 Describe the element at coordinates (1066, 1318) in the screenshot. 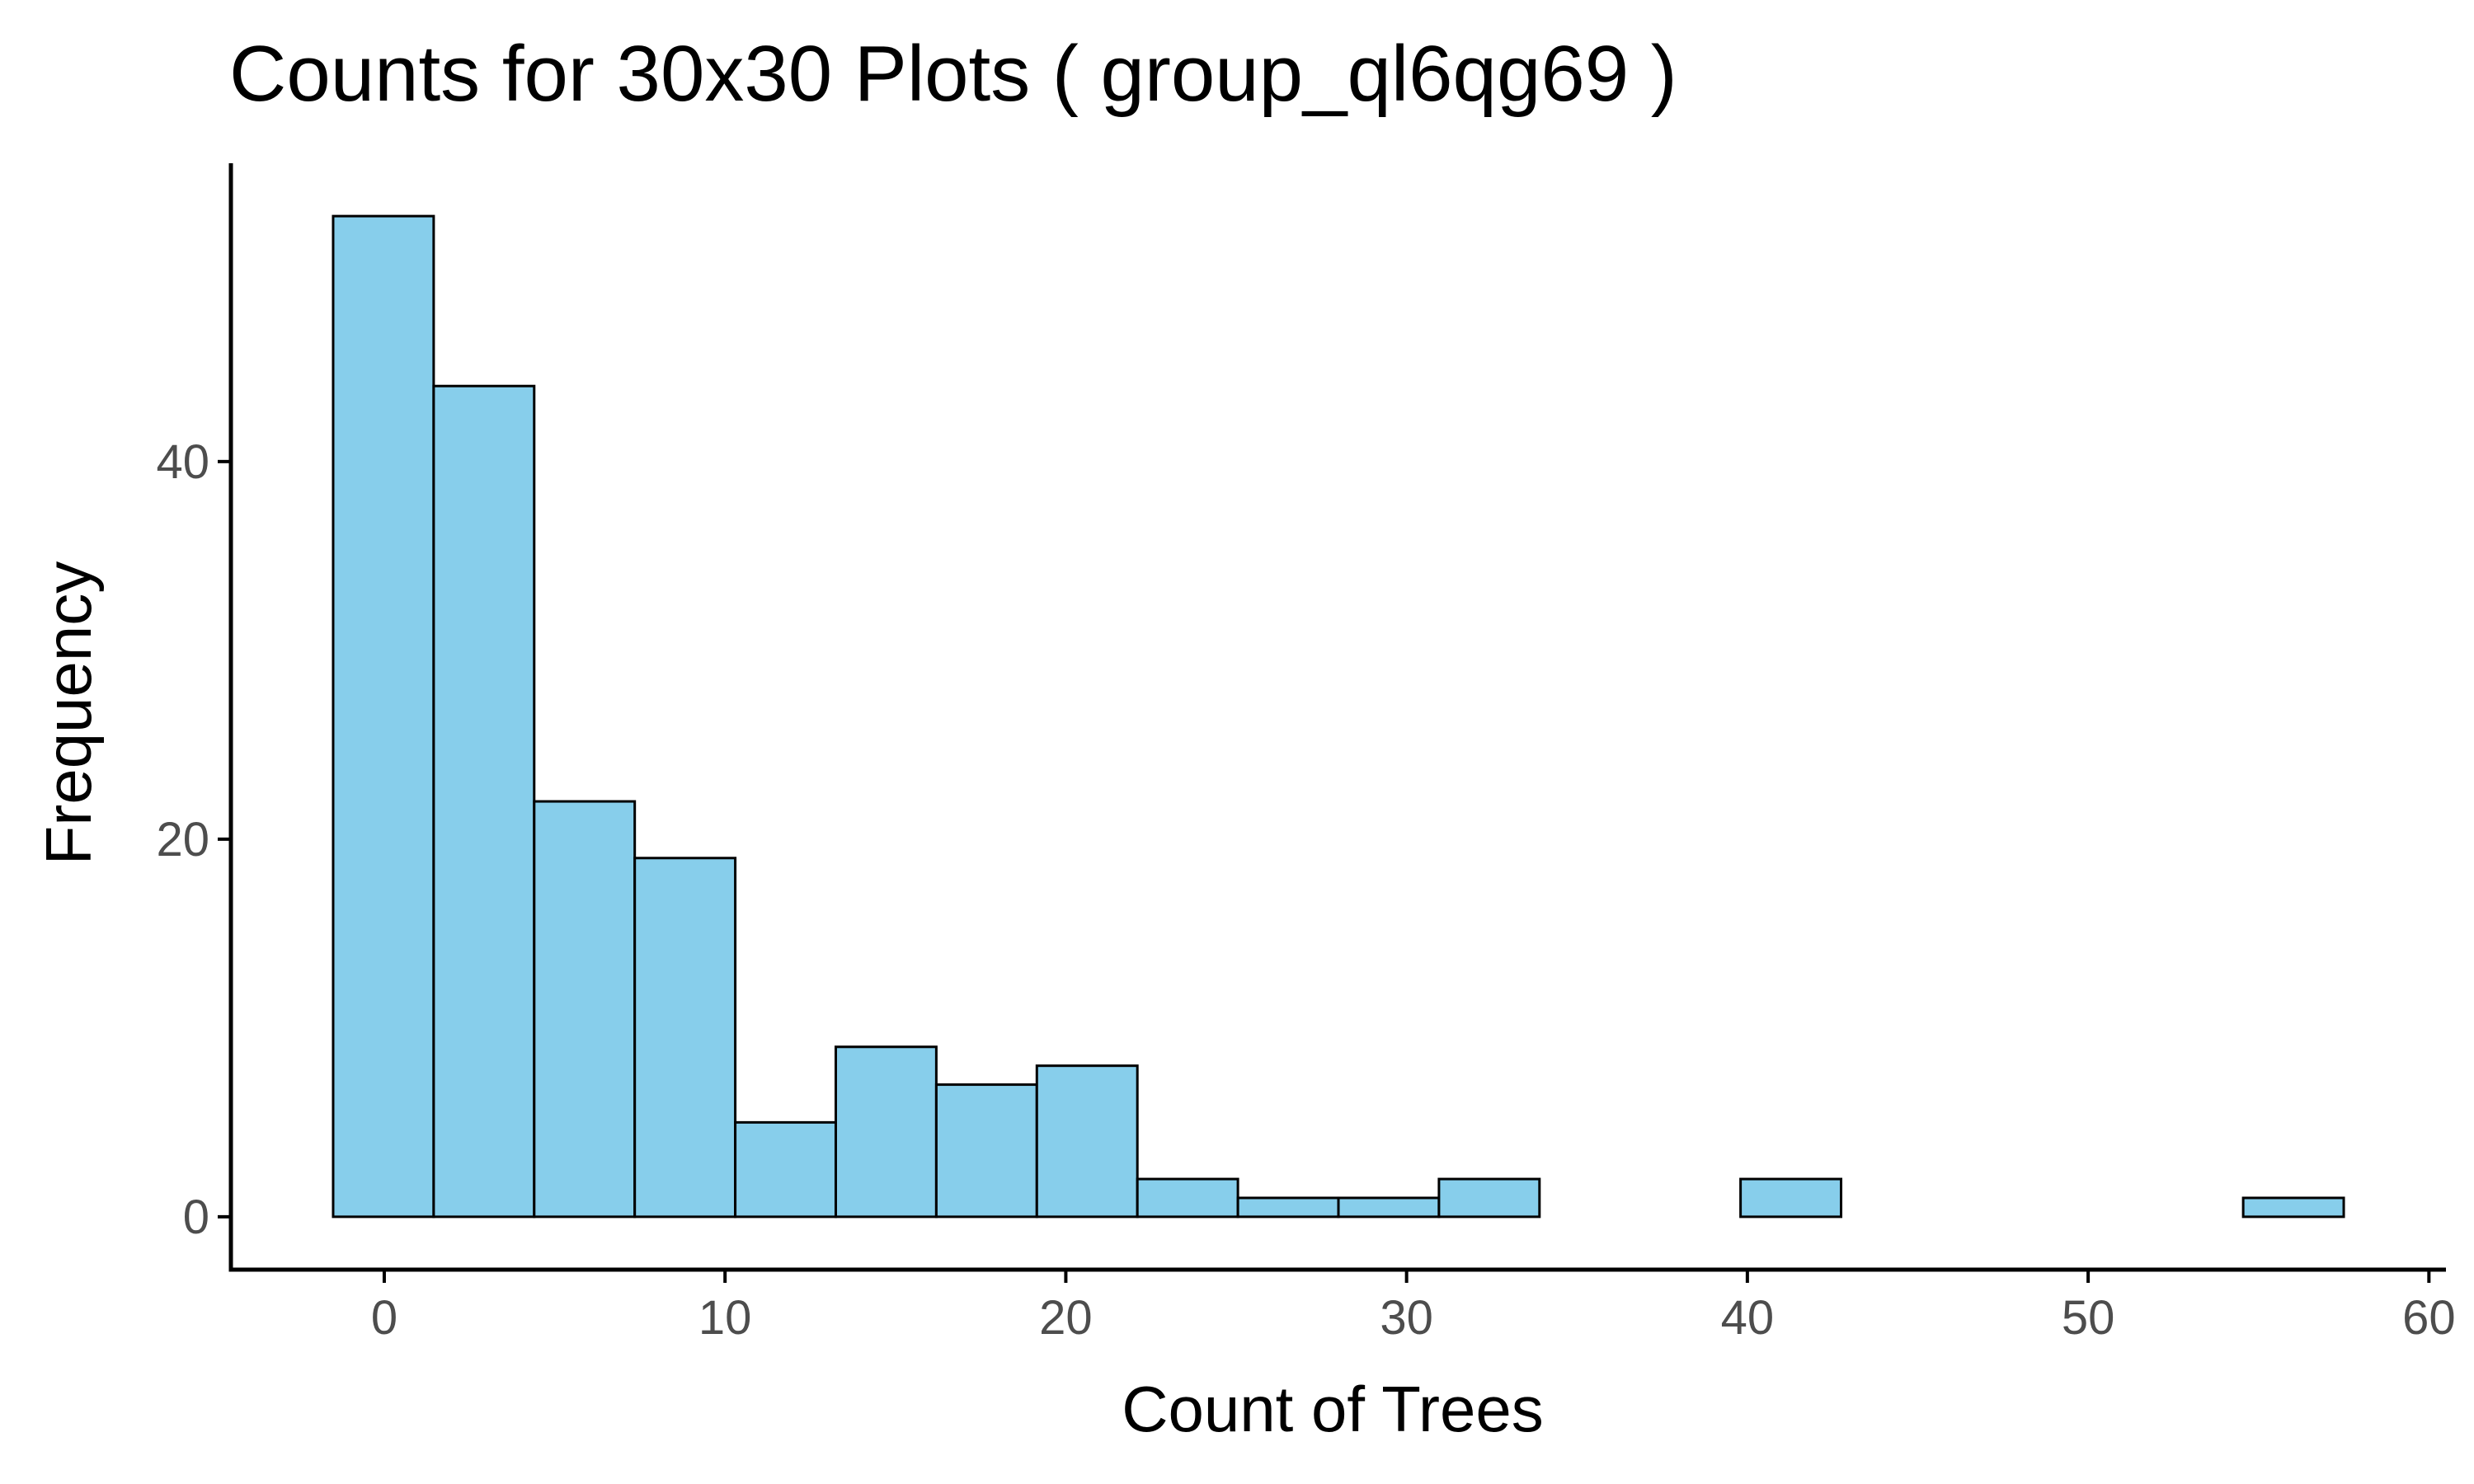

I see `x-tick-label: 20` at that location.